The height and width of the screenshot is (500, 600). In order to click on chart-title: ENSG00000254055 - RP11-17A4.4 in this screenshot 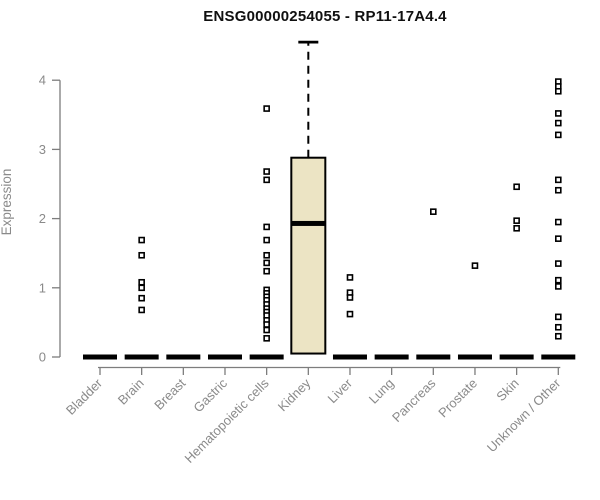, I will do `click(325, 16)`.